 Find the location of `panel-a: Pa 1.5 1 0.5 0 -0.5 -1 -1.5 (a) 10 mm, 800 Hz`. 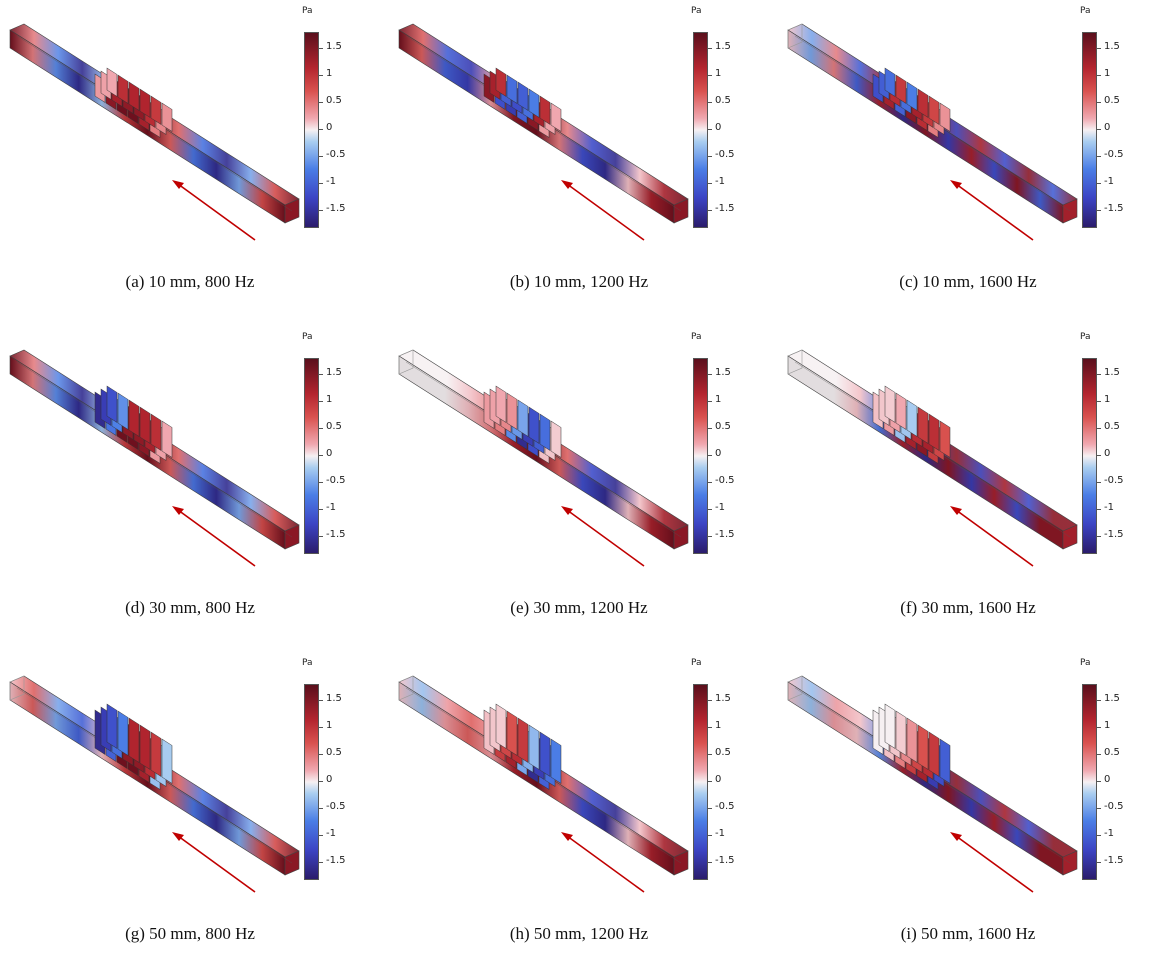

panel-a: Pa 1.5 1 0.5 0 -0.5 -1 -1.5 (a) 10 mm, 800 Hz is located at coordinates (194, 163).